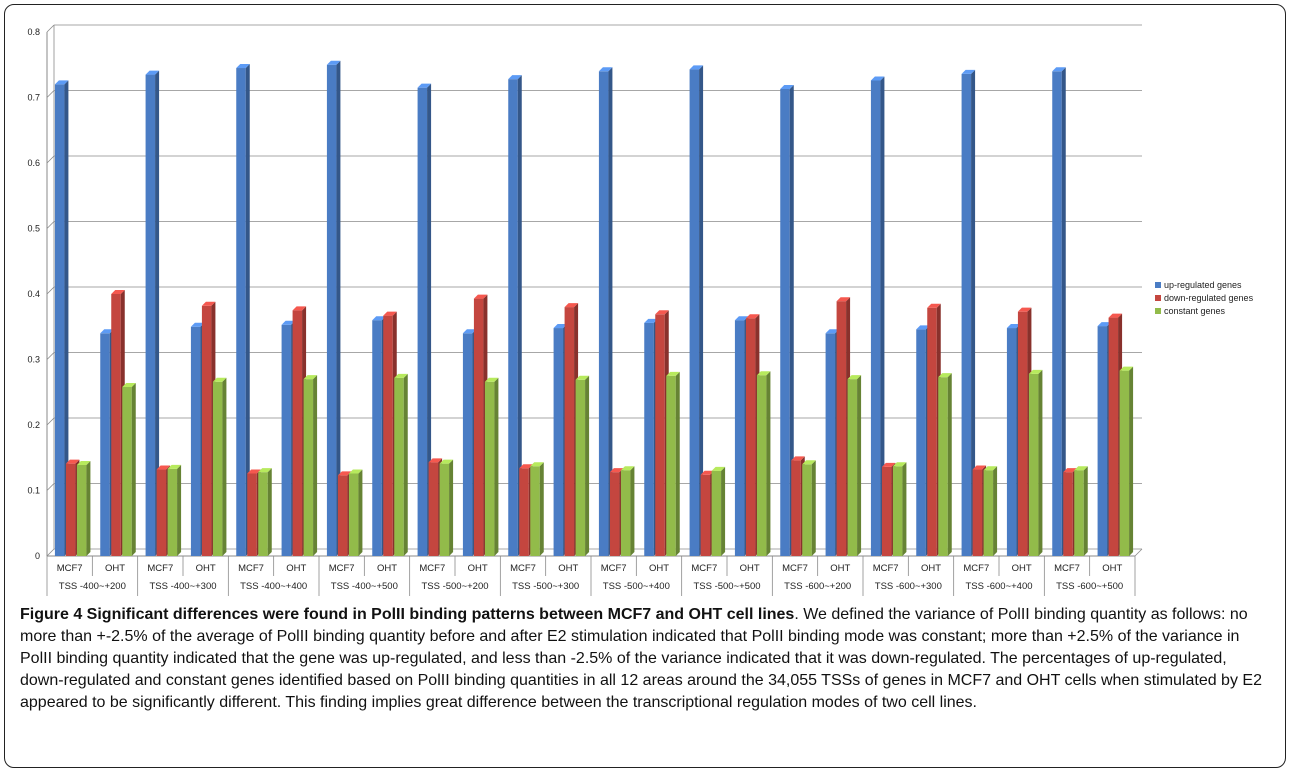 This screenshot has height=773, width=1292. I want to click on x-group-label: TSS -600~+300, so click(908, 586).